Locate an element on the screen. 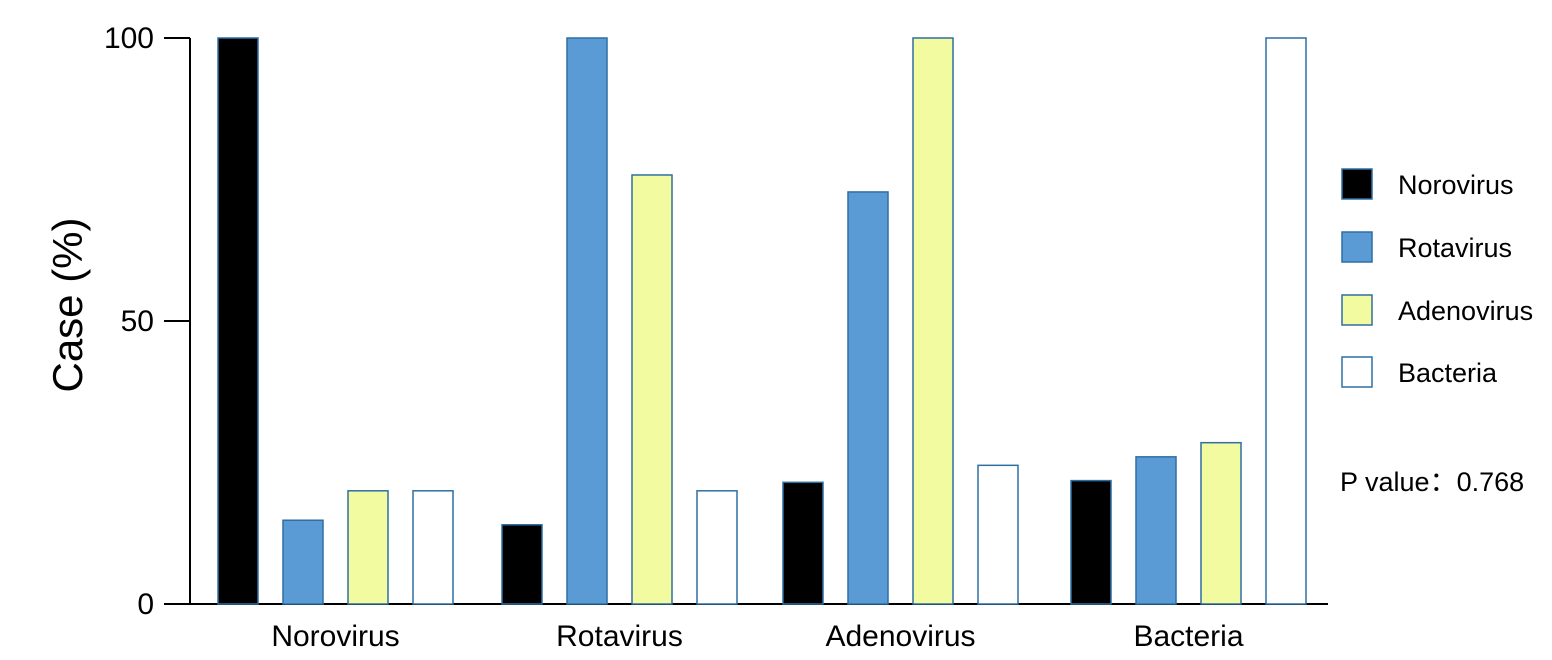  legend-label: Adenovirus is located at coordinates (1465, 311).